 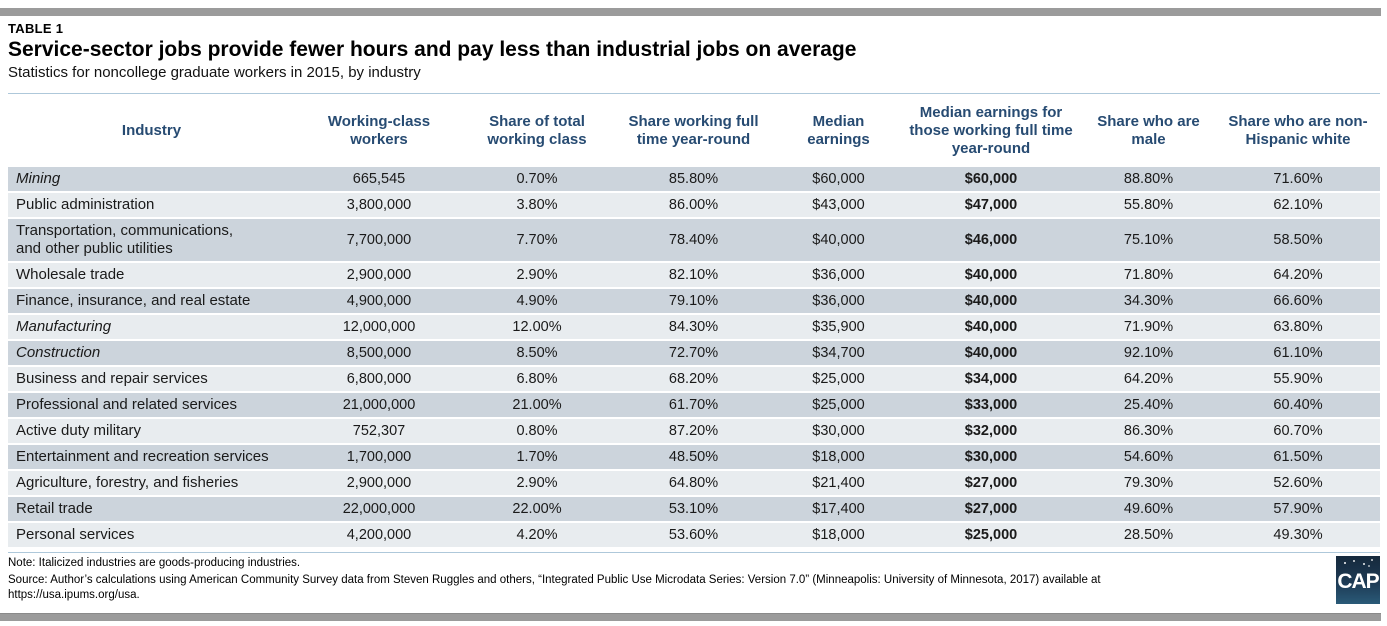 What do you see at coordinates (151, 327) in the screenshot?
I see `industry-cell: Manufacturing` at bounding box center [151, 327].